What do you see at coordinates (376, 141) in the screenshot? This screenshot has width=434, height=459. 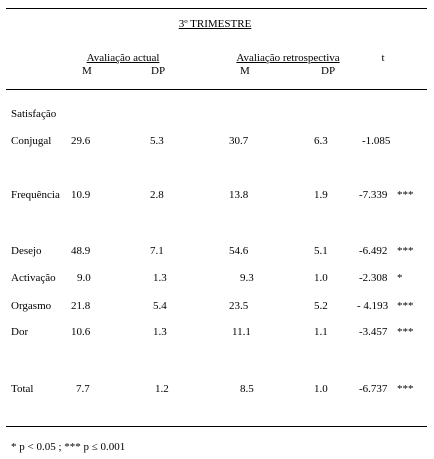 I see `cell-t: -1.085` at bounding box center [376, 141].